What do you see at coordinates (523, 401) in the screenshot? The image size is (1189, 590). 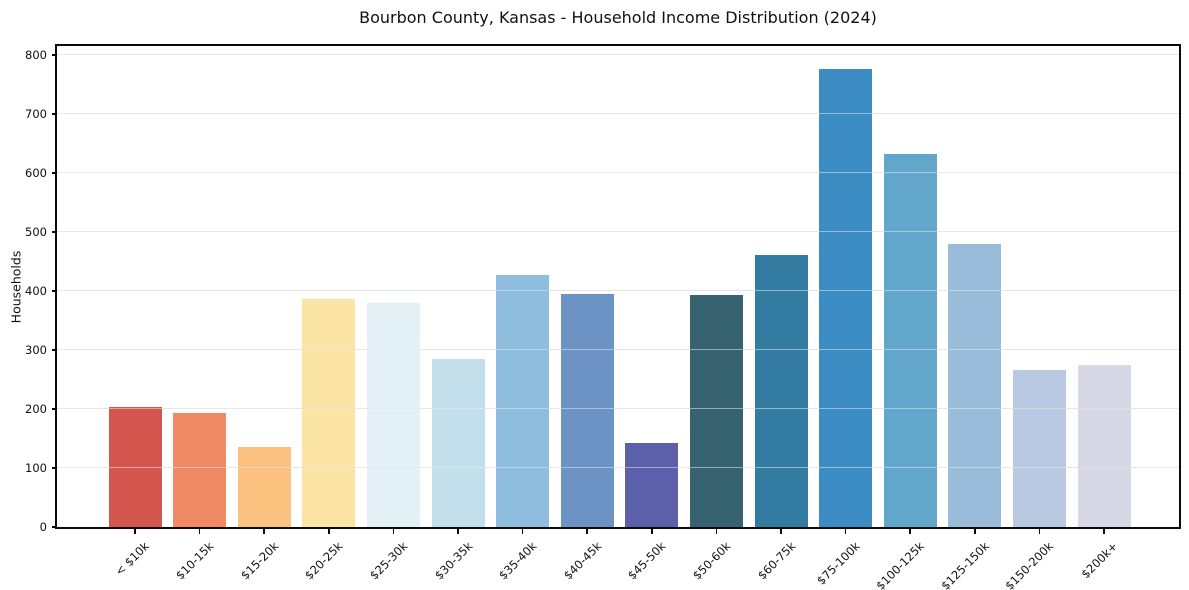 I see `bar-$35-40k` at bounding box center [523, 401].